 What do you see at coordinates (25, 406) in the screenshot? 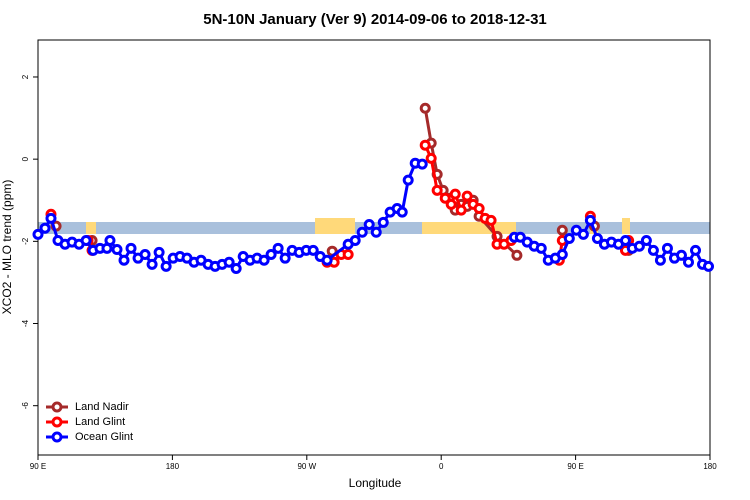
I see `y-tick-label: -6` at bounding box center [25, 406].